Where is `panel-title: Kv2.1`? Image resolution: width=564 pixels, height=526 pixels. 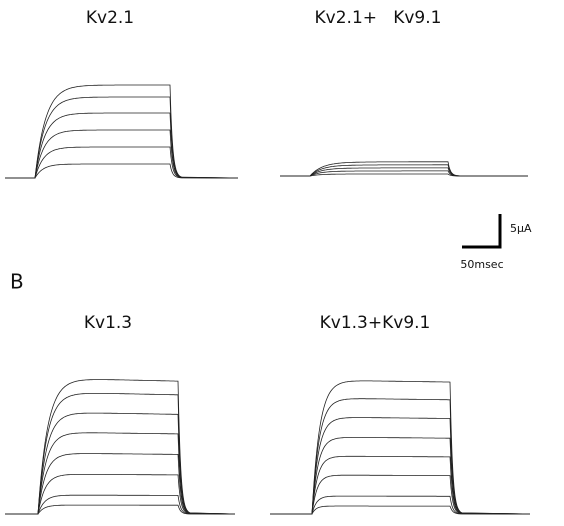
panel-title: Kv2.1 is located at coordinates (110, 18).